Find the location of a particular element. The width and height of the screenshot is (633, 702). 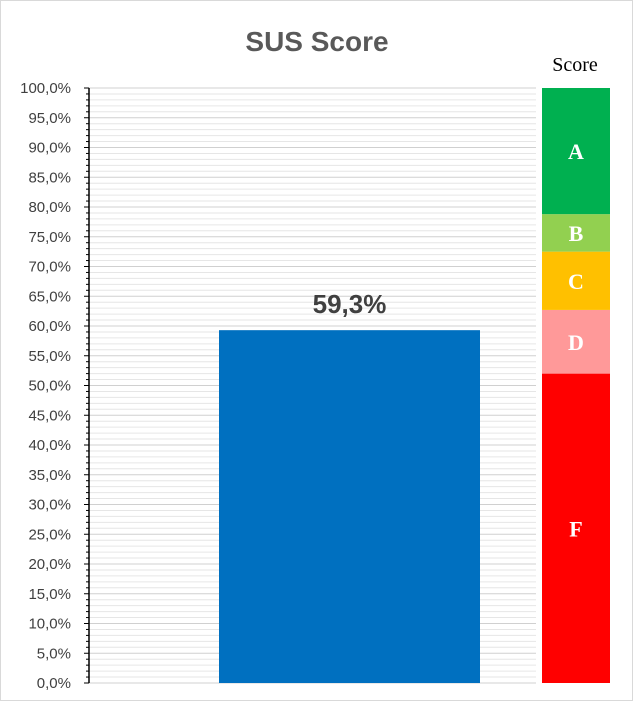

y-tick-label: 5,0% is located at coordinates (54, 653).